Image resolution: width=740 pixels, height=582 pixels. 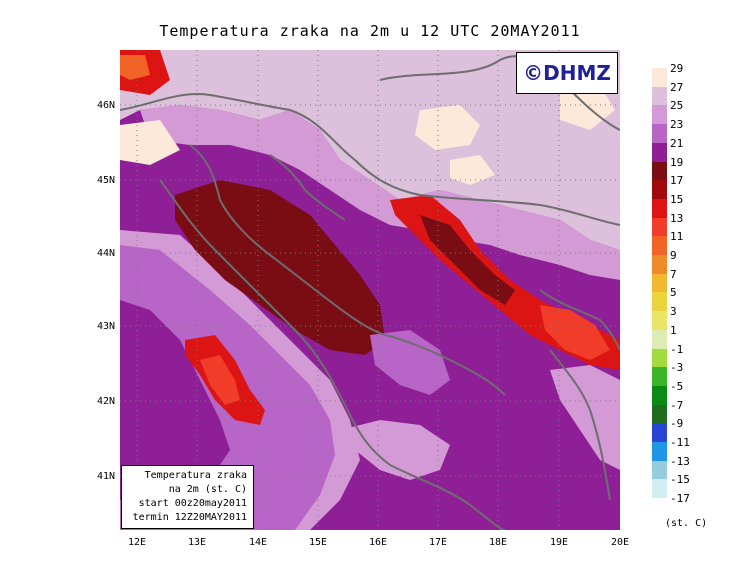 I want to click on legend-label: -5, so click(x=677, y=386).